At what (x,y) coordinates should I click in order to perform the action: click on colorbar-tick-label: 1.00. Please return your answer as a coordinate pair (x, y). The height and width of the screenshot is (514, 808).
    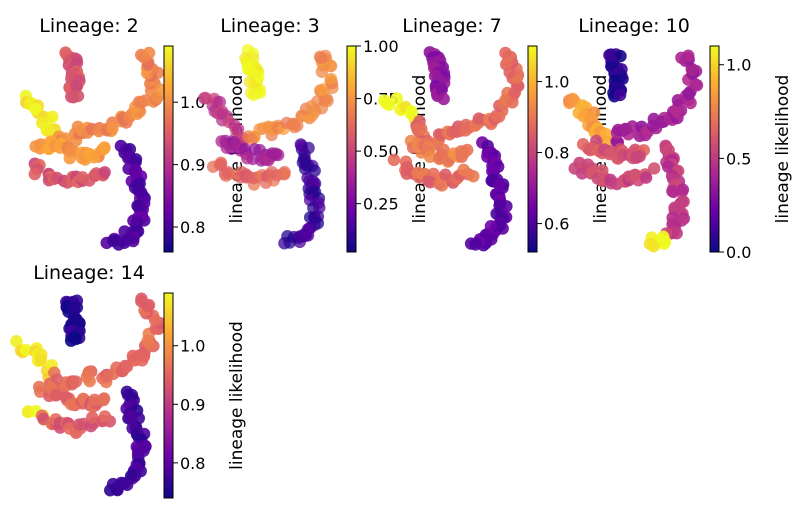
    Looking at the image, I should click on (381, 46).